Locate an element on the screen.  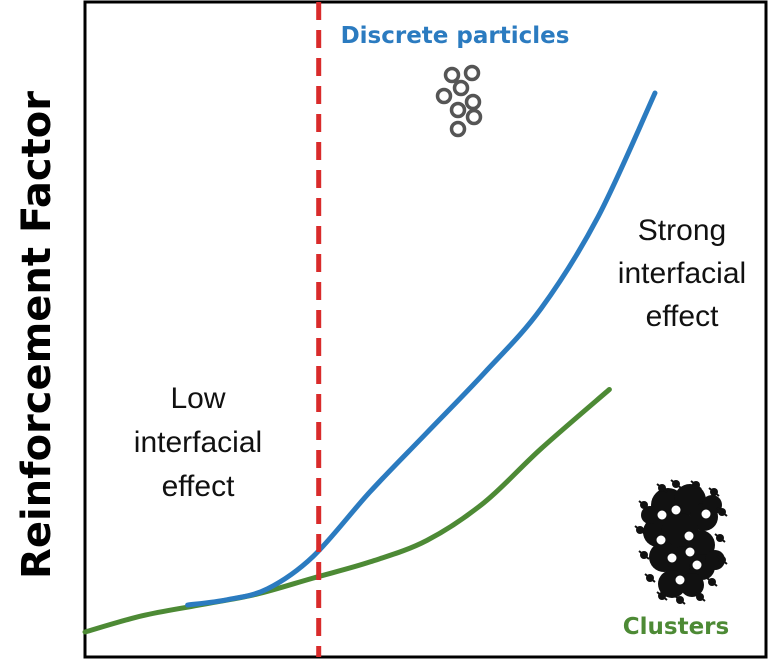
annotation-strong-line1: Strong is located at coordinates (682, 230).